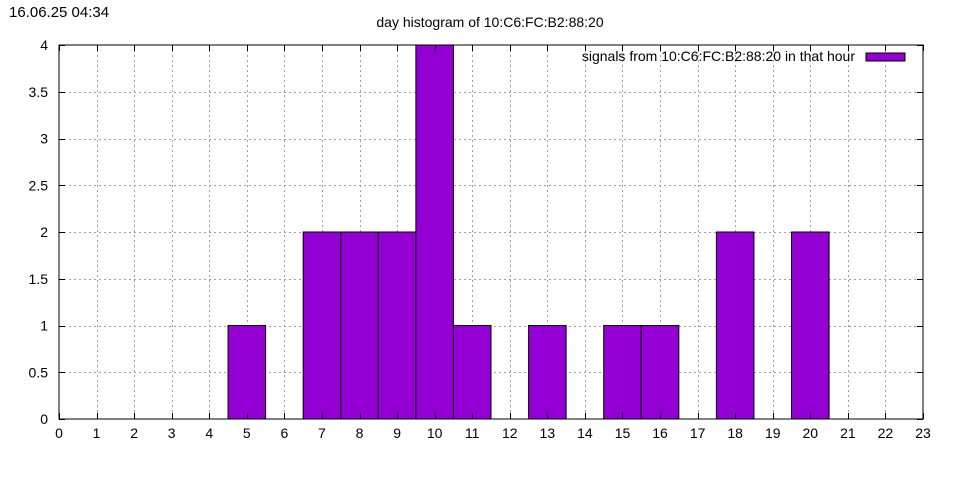  What do you see at coordinates (886, 433) in the screenshot?
I see `x-tick-label: 22` at bounding box center [886, 433].